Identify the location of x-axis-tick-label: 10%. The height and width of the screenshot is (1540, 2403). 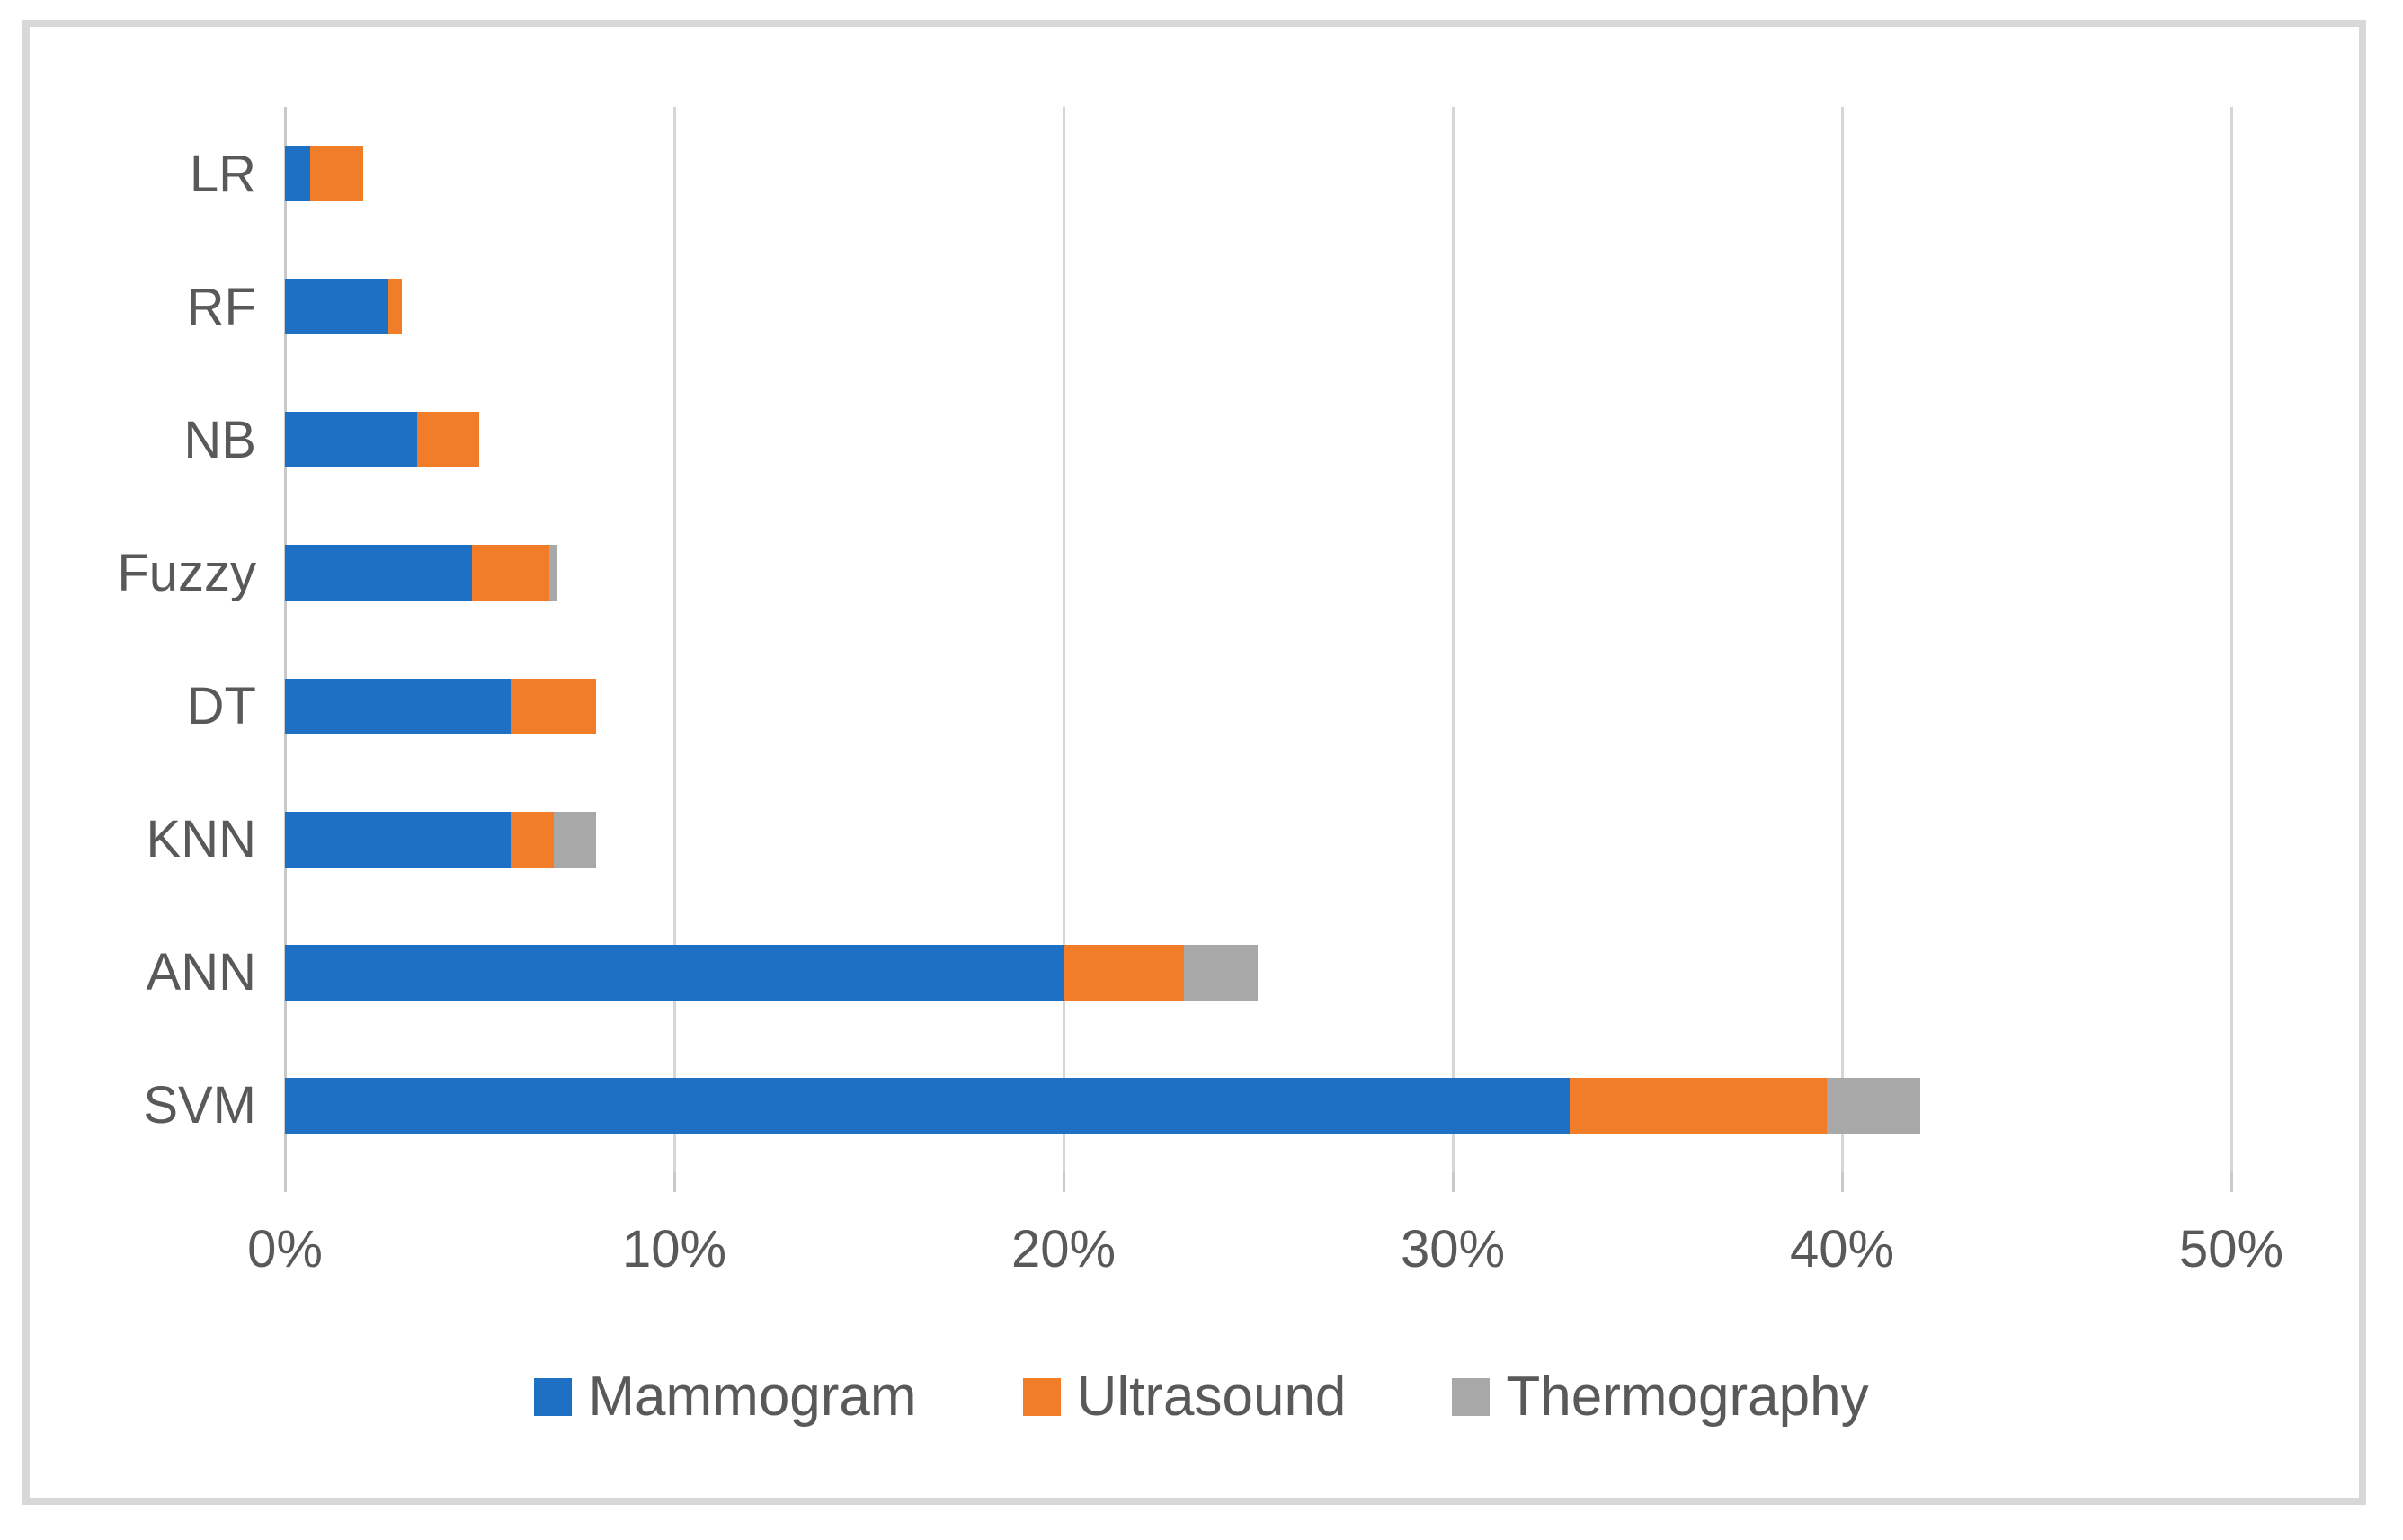
(674, 1249).